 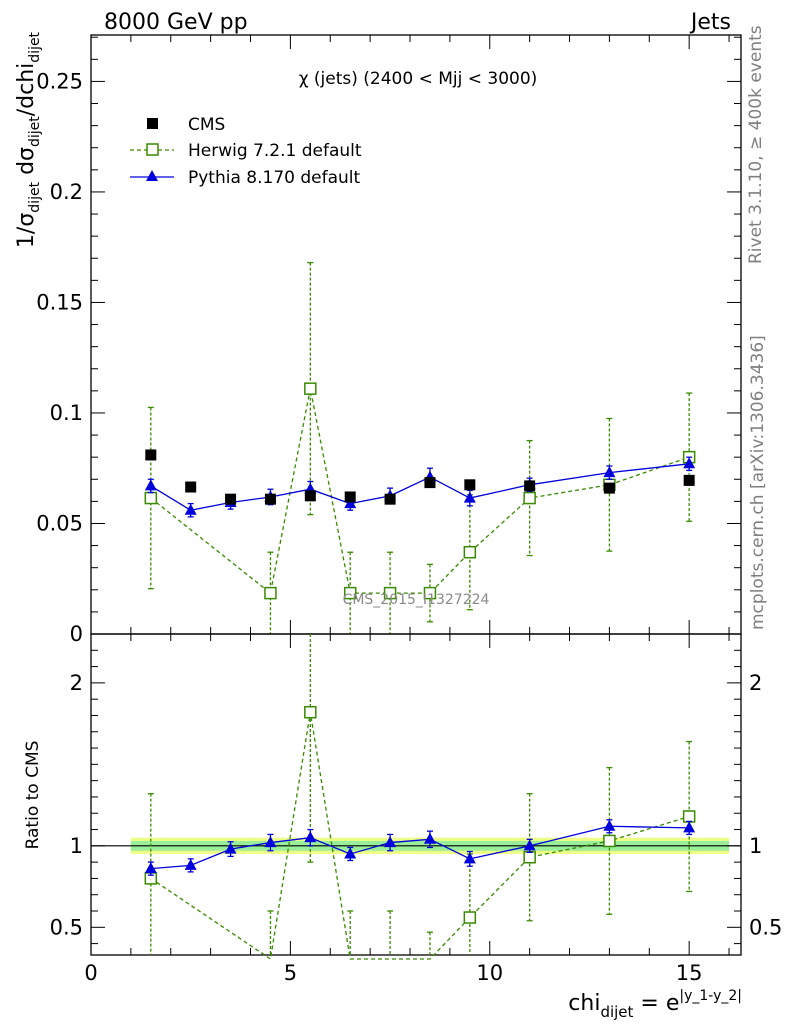 What do you see at coordinates (152, 175) in the screenshot?
I see `legend-pythia-marker` at bounding box center [152, 175].